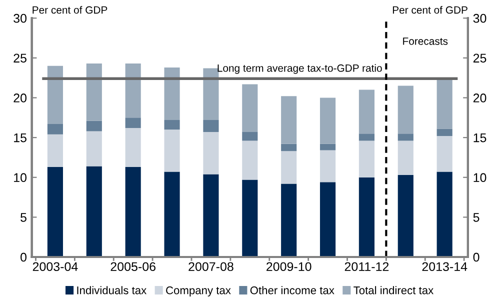 The image size is (490, 302). What do you see at coordinates (480, 177) in the screenshot?
I see `y2-tick-label: 10` at bounding box center [480, 177].